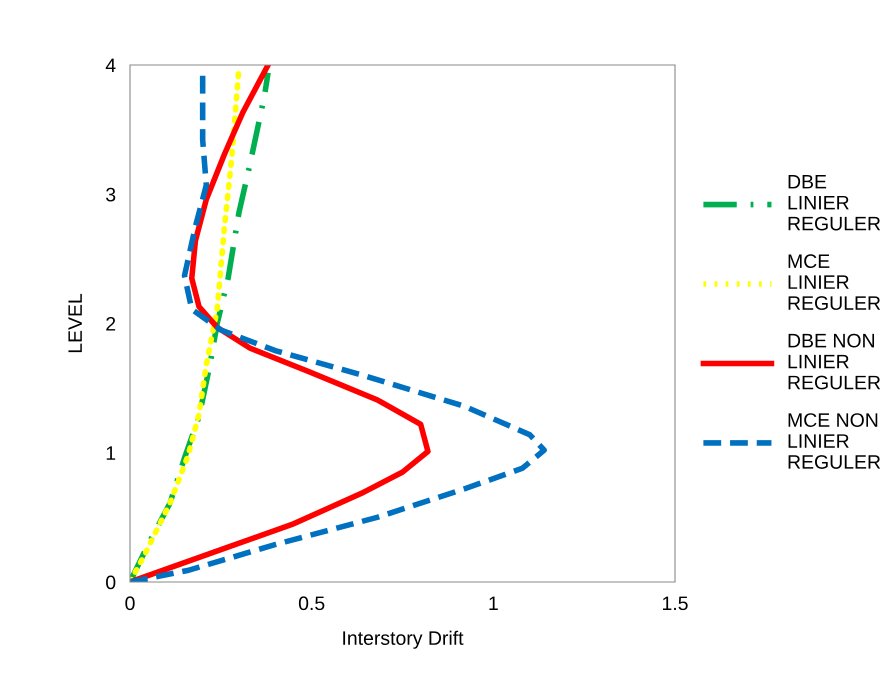 This screenshot has height=698, width=893. What do you see at coordinates (403, 639) in the screenshot?
I see `x-axis-title: Interstory Drift` at bounding box center [403, 639].